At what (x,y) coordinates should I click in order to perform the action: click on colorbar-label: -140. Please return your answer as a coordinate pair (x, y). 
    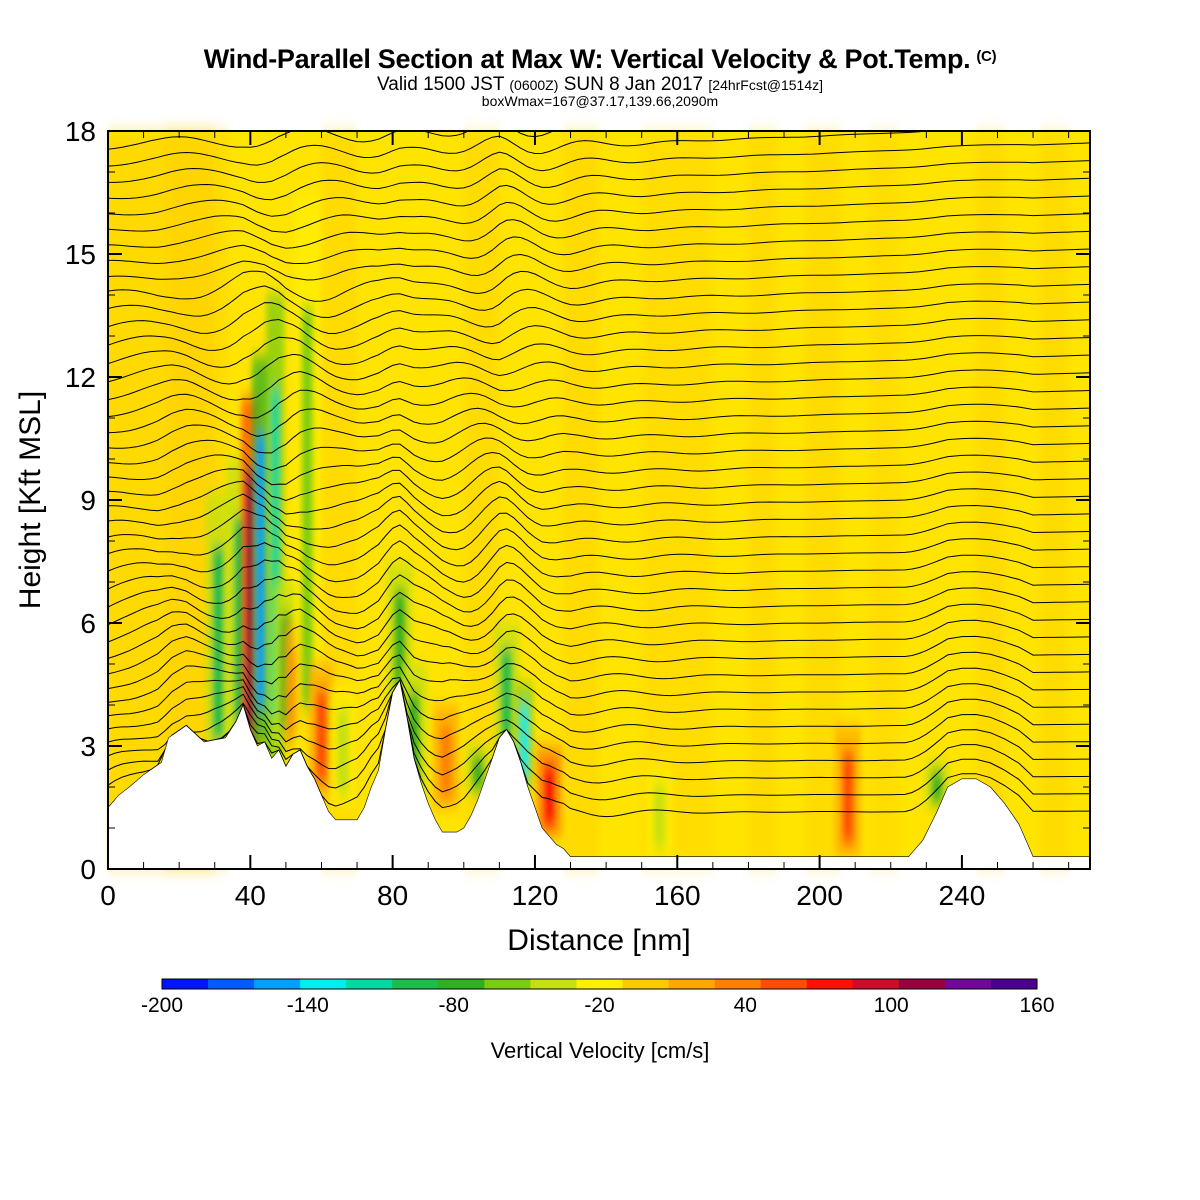
    Looking at the image, I should click on (308, 1005).